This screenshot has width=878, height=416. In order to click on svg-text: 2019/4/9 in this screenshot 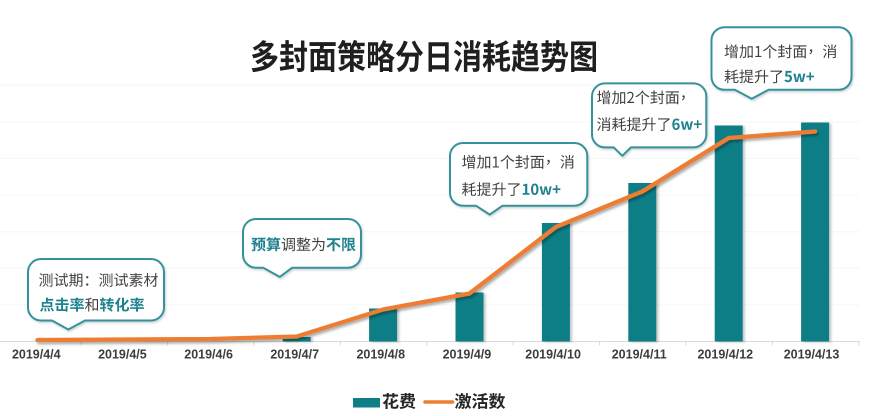, I will do `click(467, 355)`.